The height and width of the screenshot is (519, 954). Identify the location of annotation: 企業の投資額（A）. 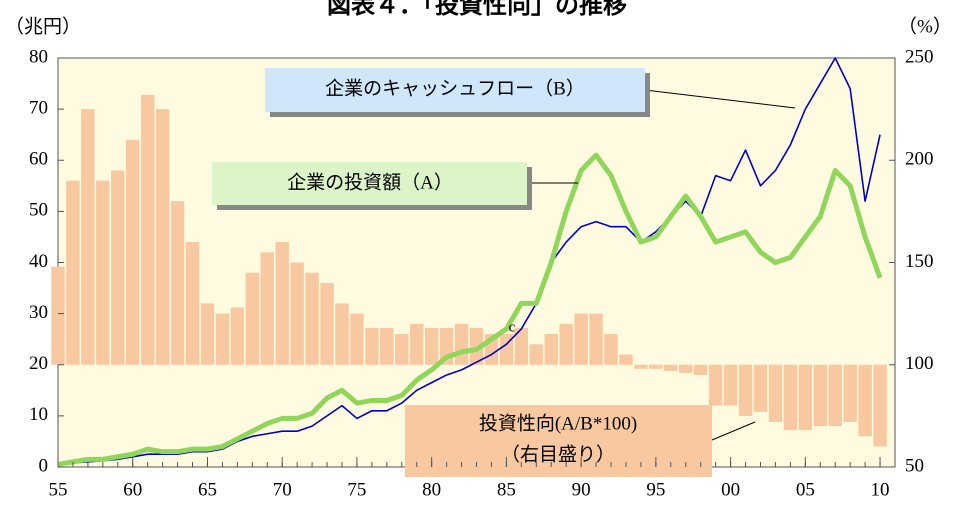
(370, 182).